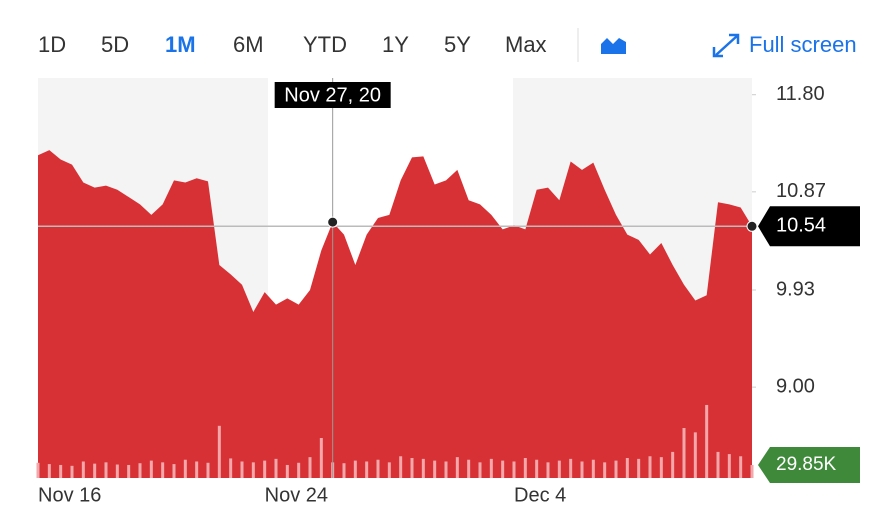 The width and height of the screenshot is (888, 525). Describe the element at coordinates (800, 94) in the screenshot. I see `y-tick-label: 11.80` at that location.